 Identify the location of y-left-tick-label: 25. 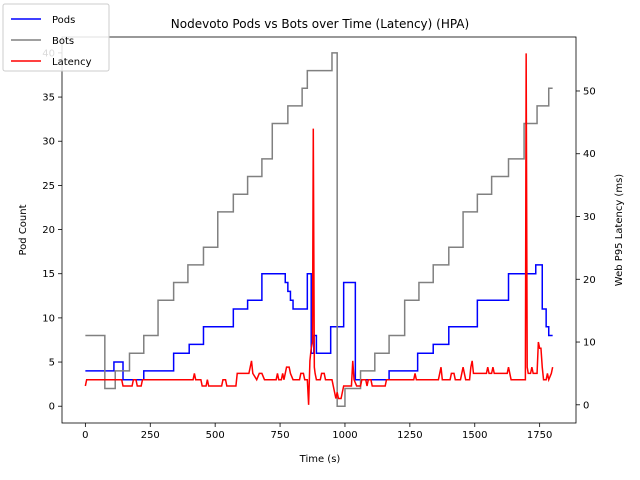
(48, 186).